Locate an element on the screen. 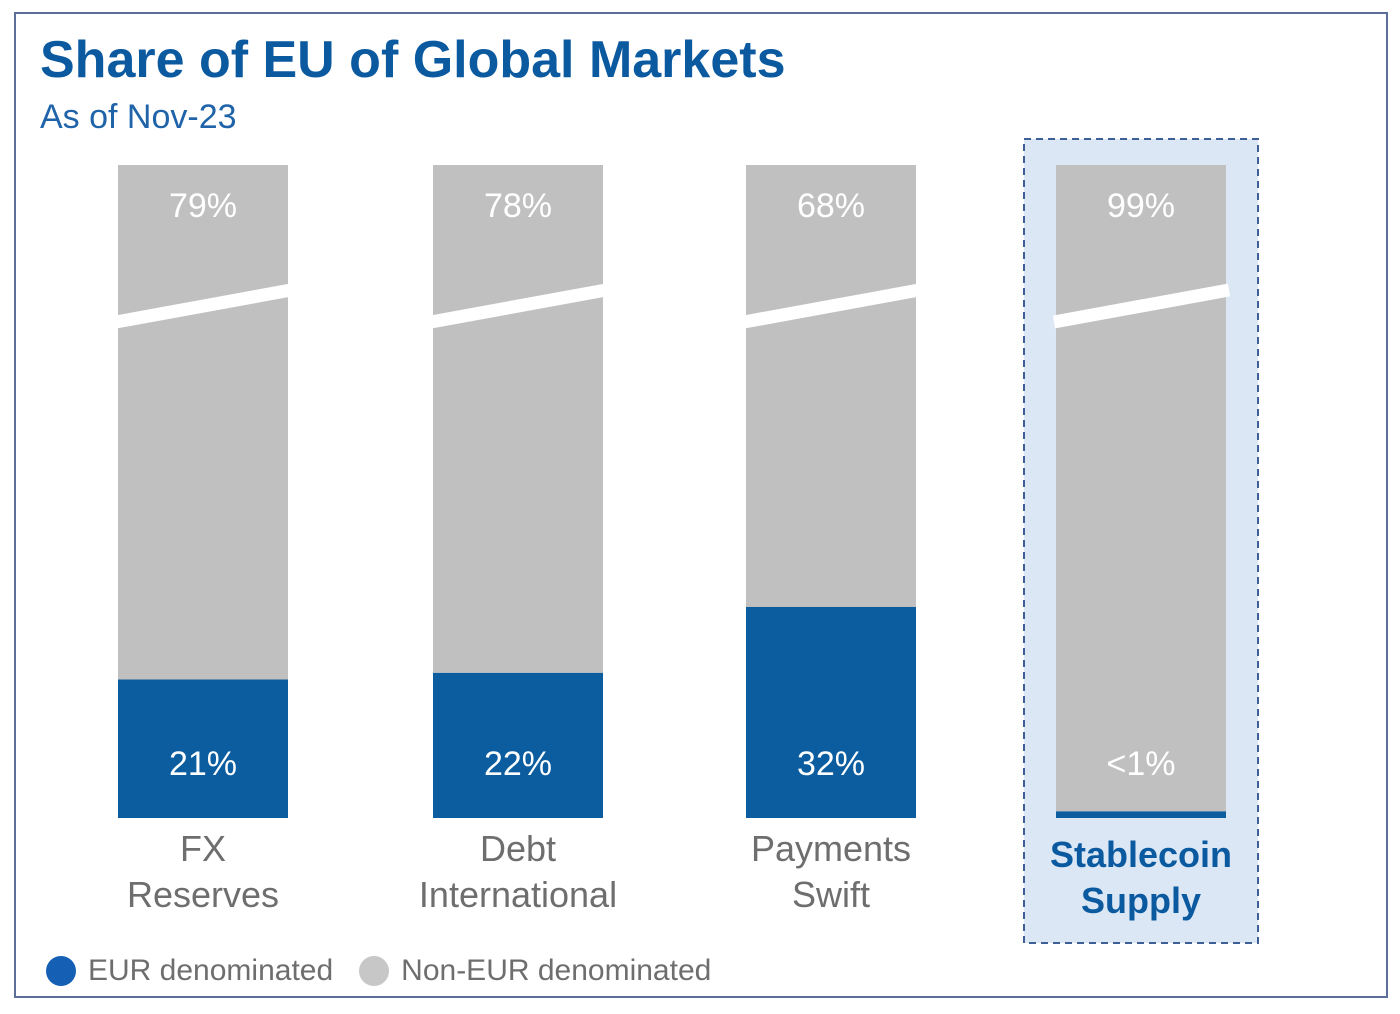 This screenshot has width=1400, height=1014. label-non-eur-payments-swift: 68% is located at coordinates (831, 206).